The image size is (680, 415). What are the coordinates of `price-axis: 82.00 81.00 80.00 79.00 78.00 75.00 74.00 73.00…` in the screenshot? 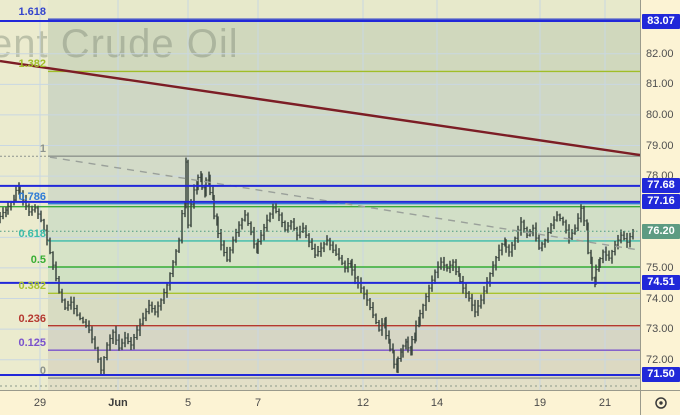 It's located at (660, 195).